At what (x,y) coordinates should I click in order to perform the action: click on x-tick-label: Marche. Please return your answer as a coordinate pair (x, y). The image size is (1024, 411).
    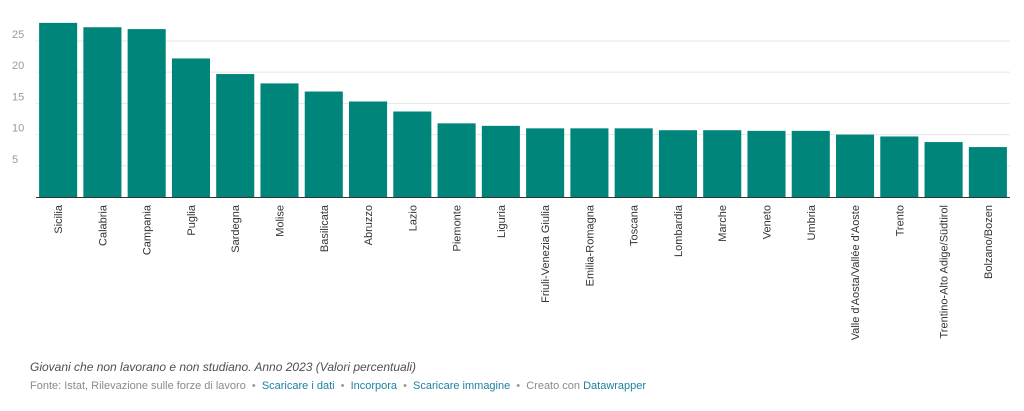
    Looking at the image, I should click on (723, 223).